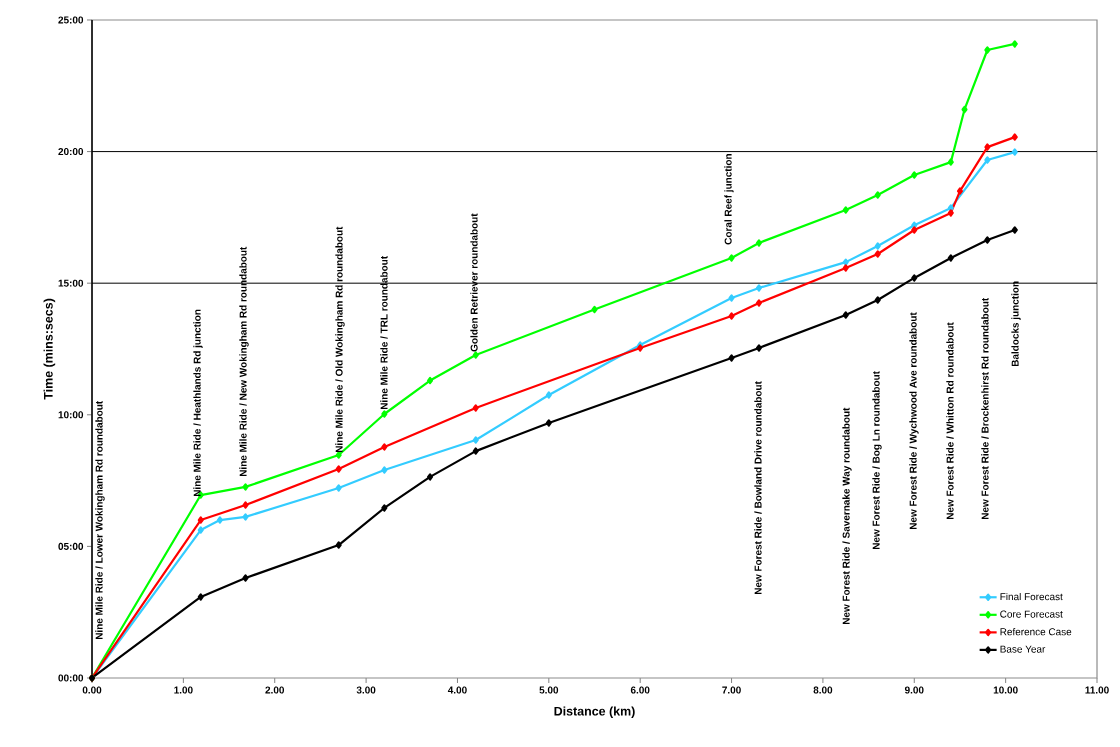 Image resolution: width=1120 pixels, height=747 pixels. I want to click on y-tick-label: 20:00, so click(71, 152).